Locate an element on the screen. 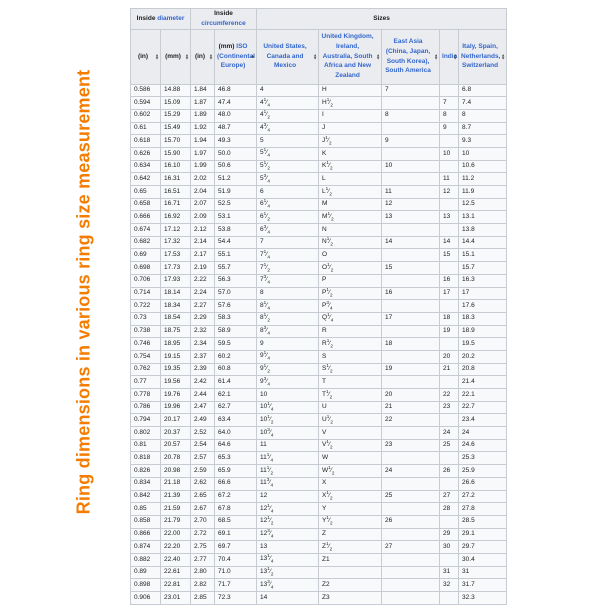 The height and width of the screenshot is (605, 600). cell-united-kingdom-ireland-australia-south-a: L1⁄2 is located at coordinates (350, 192).